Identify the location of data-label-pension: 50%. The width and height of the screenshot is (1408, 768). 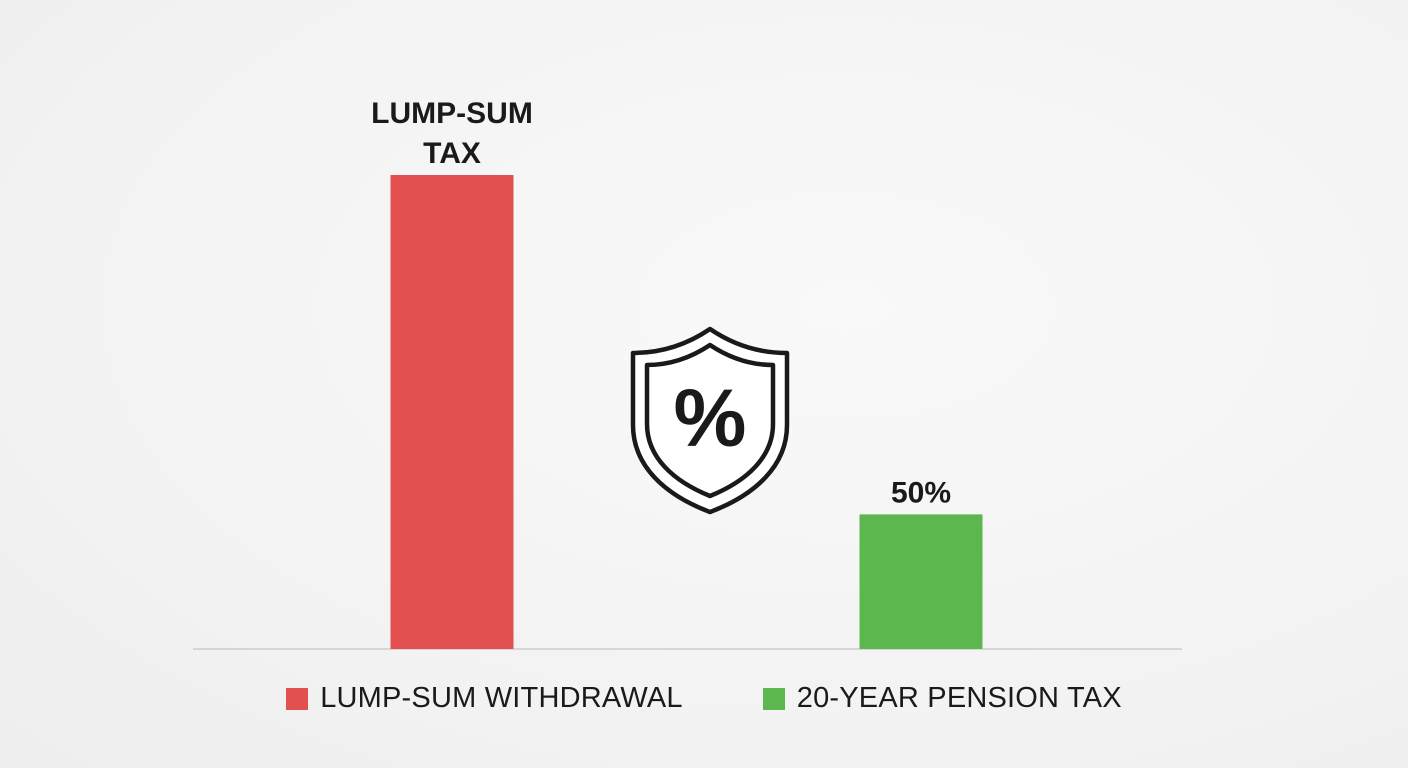
(921, 492).